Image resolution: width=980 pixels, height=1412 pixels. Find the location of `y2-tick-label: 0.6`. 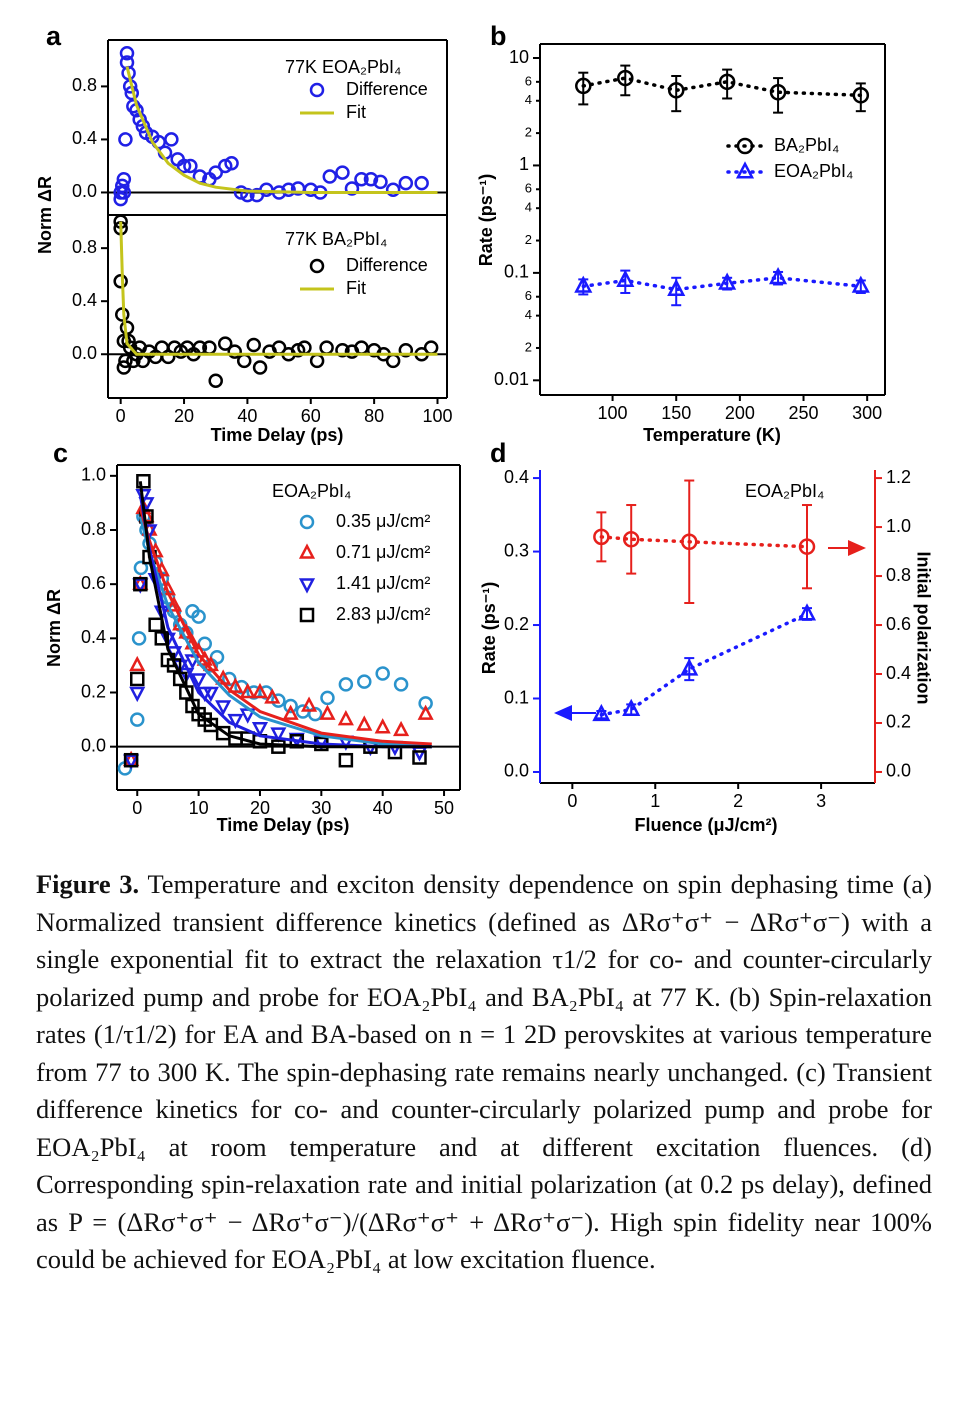

y2-tick-label: 0.6 is located at coordinates (898, 624).